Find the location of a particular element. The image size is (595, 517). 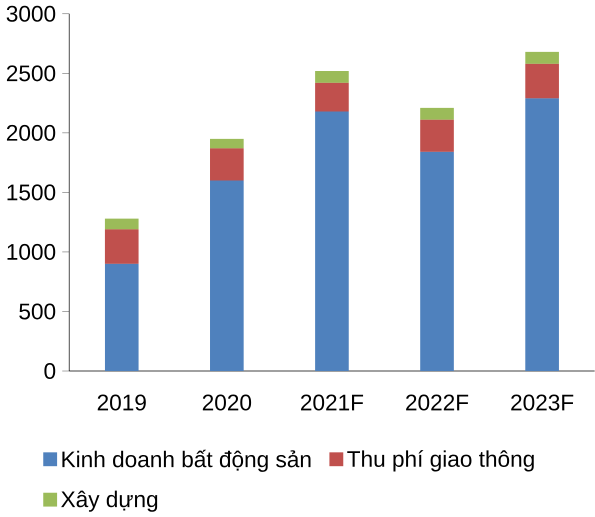

y-tick-label: 0 is located at coordinates (50, 371).